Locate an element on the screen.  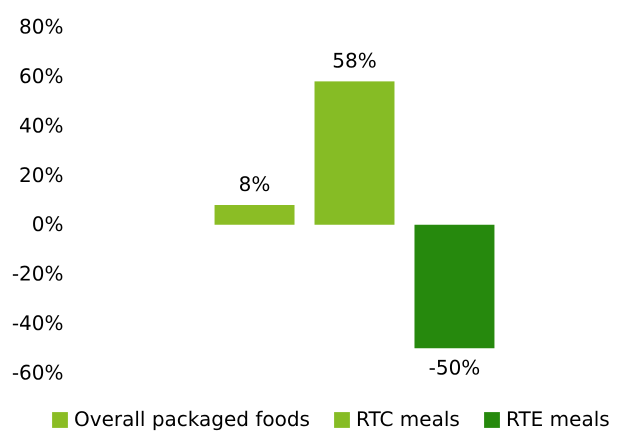
data-label: 8% is located at coordinates (254, 184).